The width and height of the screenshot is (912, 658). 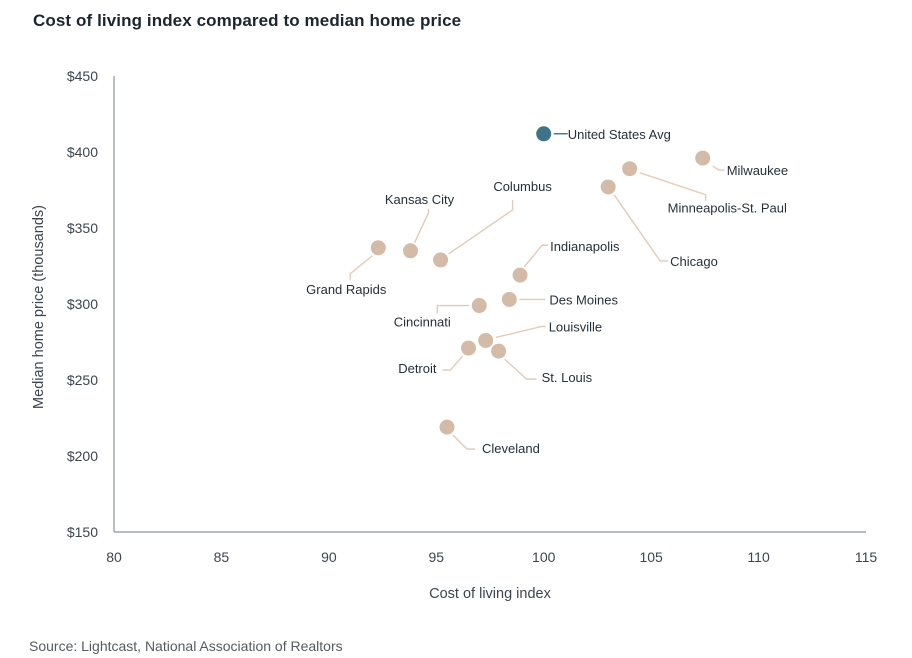 What do you see at coordinates (651, 557) in the screenshot?
I see `x-tick-label: 105` at bounding box center [651, 557].